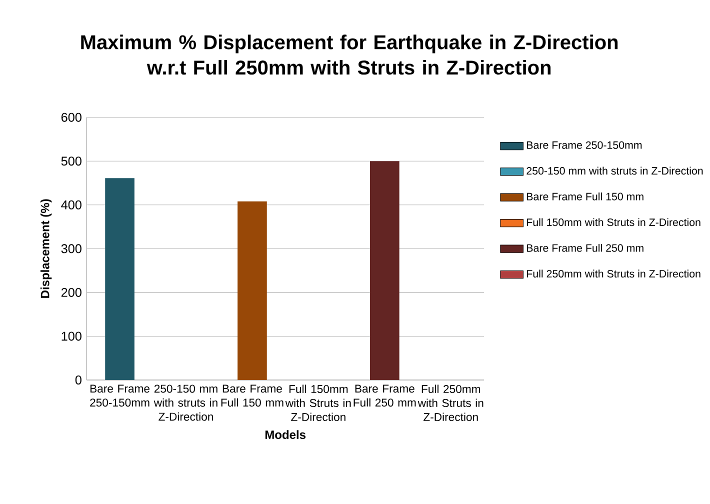  Describe the element at coordinates (318, 403) in the screenshot. I see `x-tick-label: Full 150mm with Struts in Z-Direction` at that location.